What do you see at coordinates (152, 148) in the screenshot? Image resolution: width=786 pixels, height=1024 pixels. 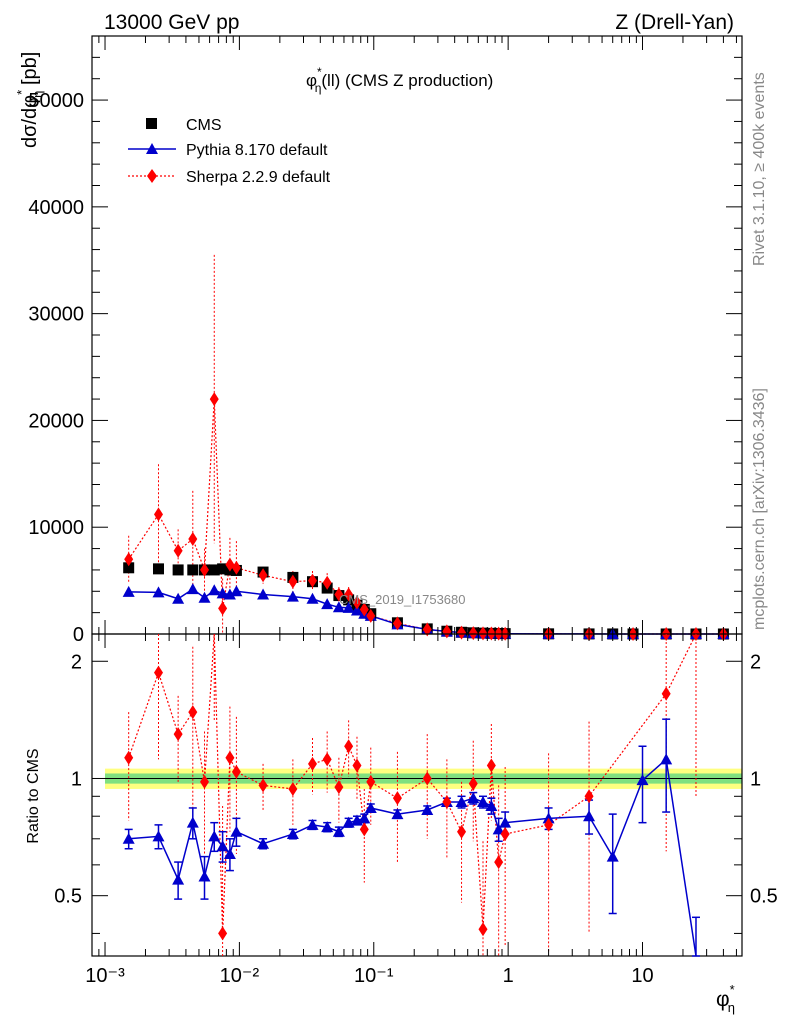 I see `legend-triangle-marker` at bounding box center [152, 148].